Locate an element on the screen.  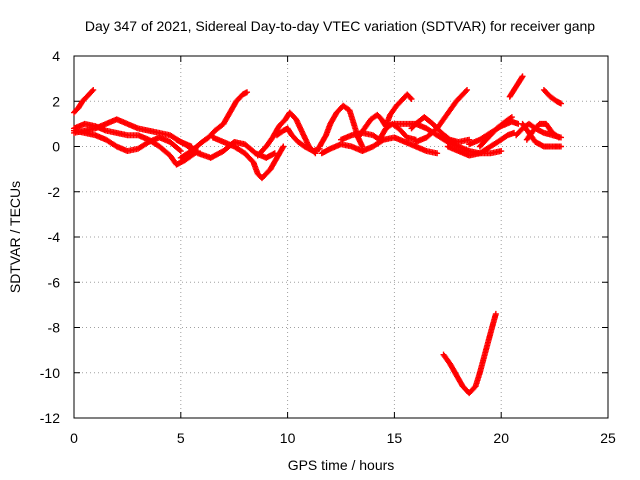
y-tick-label: -4 is located at coordinates (54, 237).